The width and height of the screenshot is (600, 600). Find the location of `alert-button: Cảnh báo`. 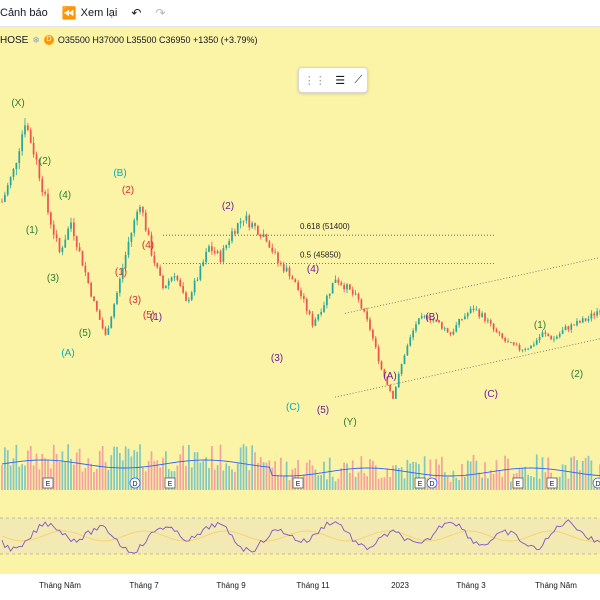

alert-button: Cảnh báo is located at coordinates (24, 13).